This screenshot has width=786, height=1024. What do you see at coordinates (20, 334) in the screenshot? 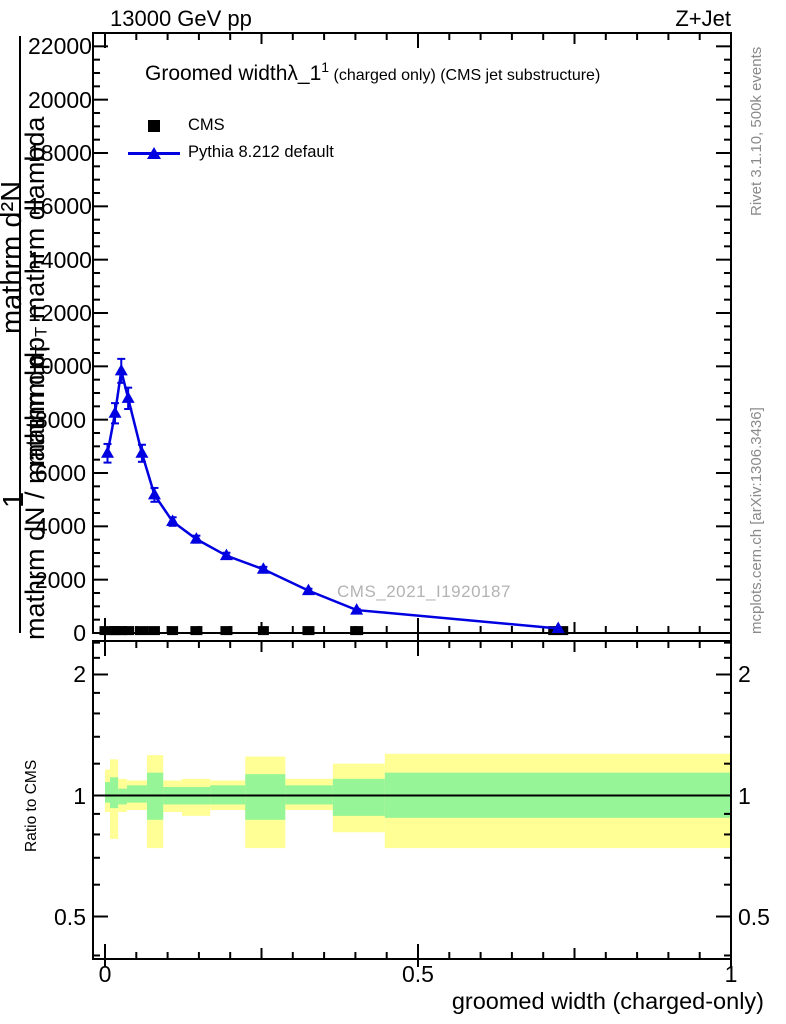
I see `fraction-bar` at bounding box center [20, 334].